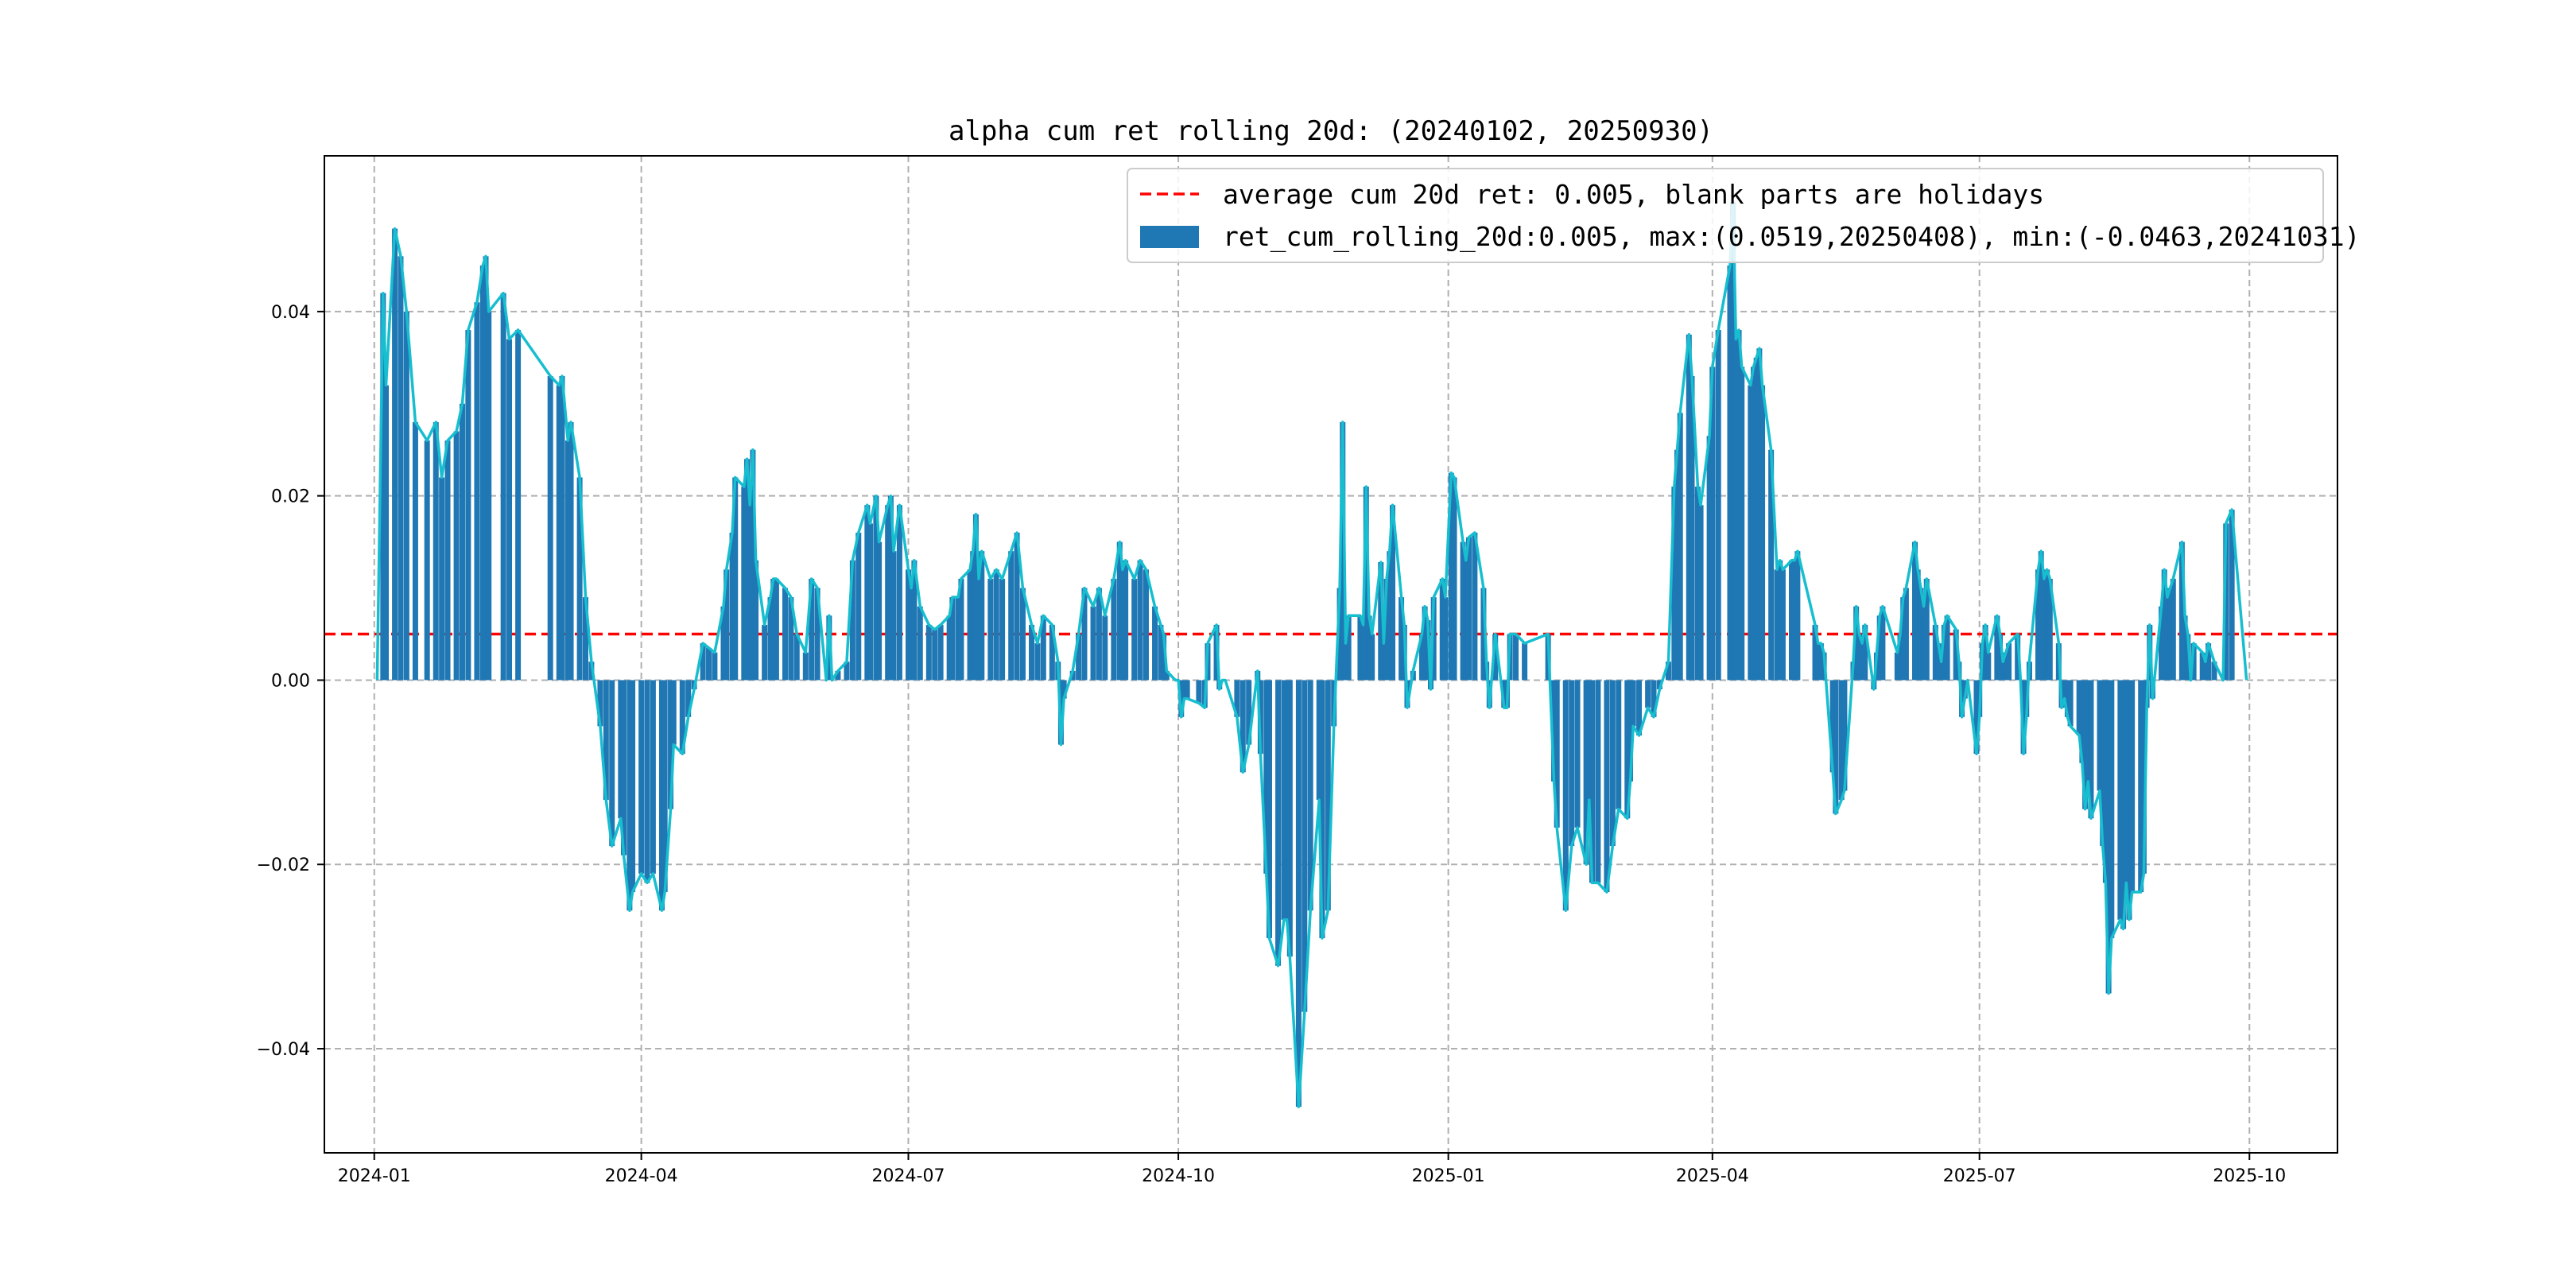 This screenshot has width=2576, height=1288. What do you see at coordinates (1712, 1176) in the screenshot?
I see `x-tick-label: 2025-04` at bounding box center [1712, 1176].